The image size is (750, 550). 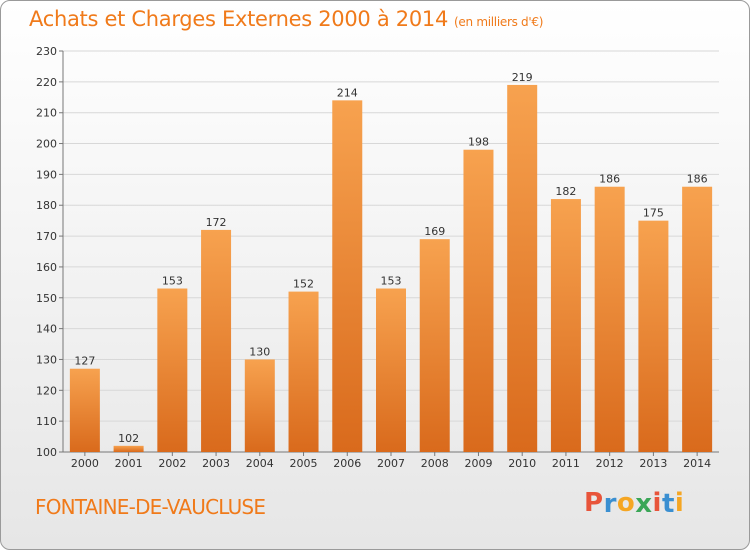 What do you see at coordinates (347, 463) in the screenshot?
I see `x-tick-label: 2006` at bounding box center [347, 463].